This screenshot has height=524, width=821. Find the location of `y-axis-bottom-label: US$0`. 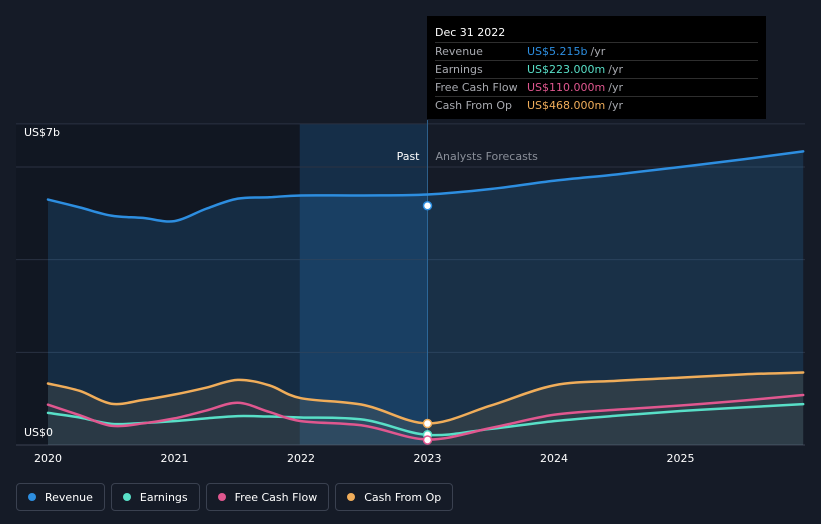

y-axis-bottom-label: US$0 is located at coordinates (38, 432).